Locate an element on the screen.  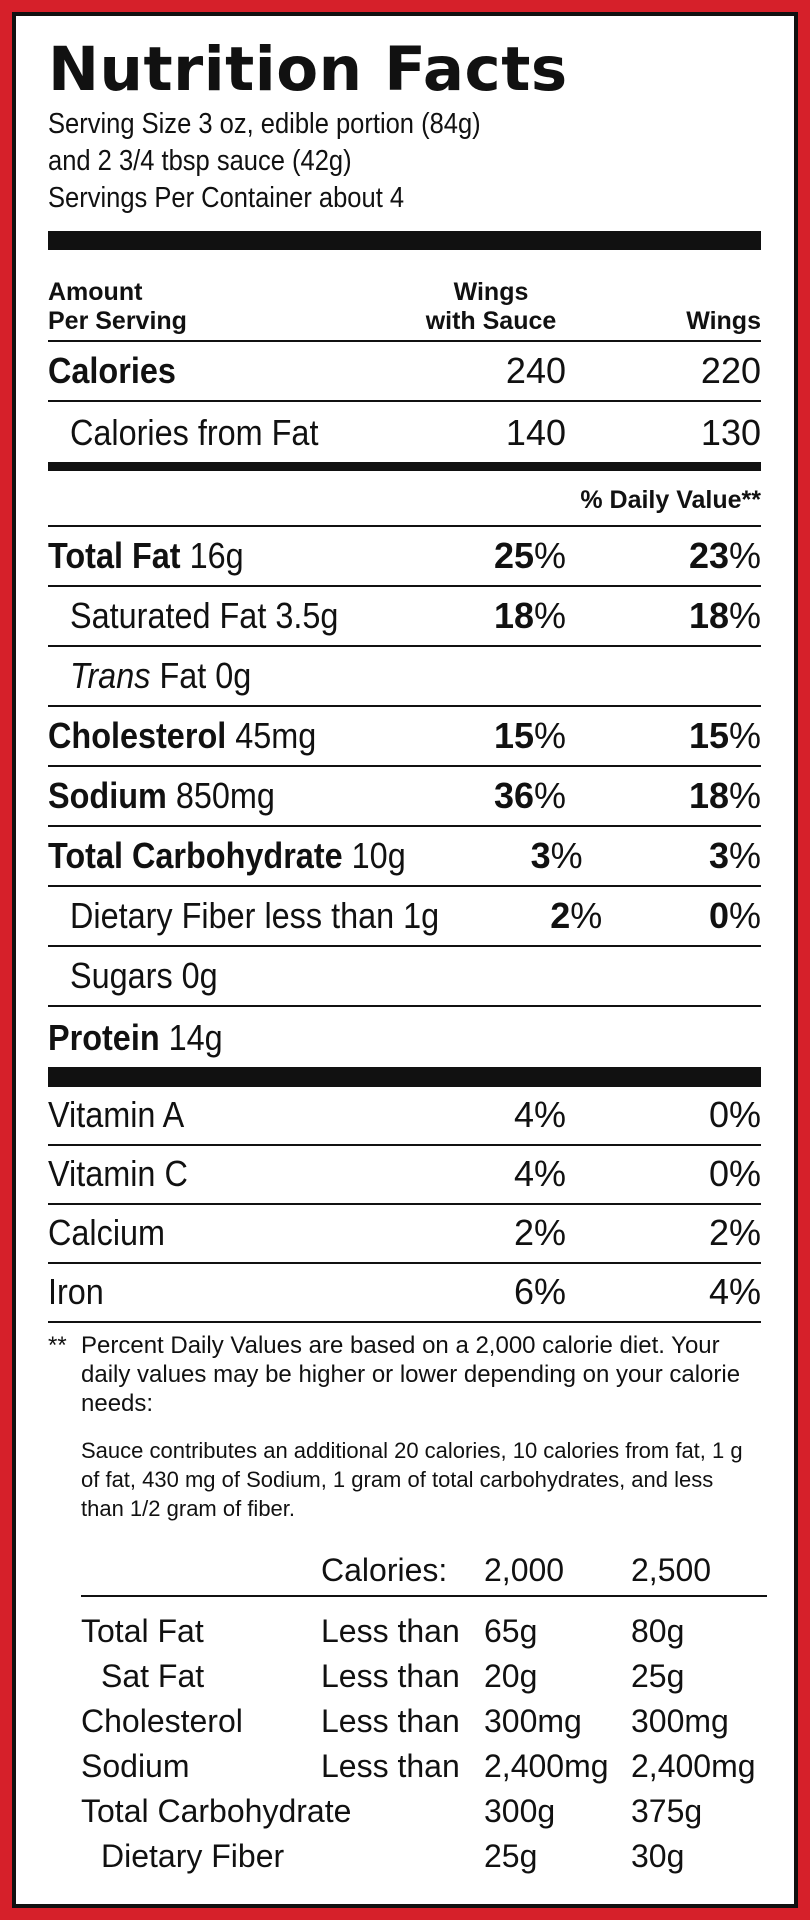
calories-with-sauce: 240 is located at coordinates (535, 370).